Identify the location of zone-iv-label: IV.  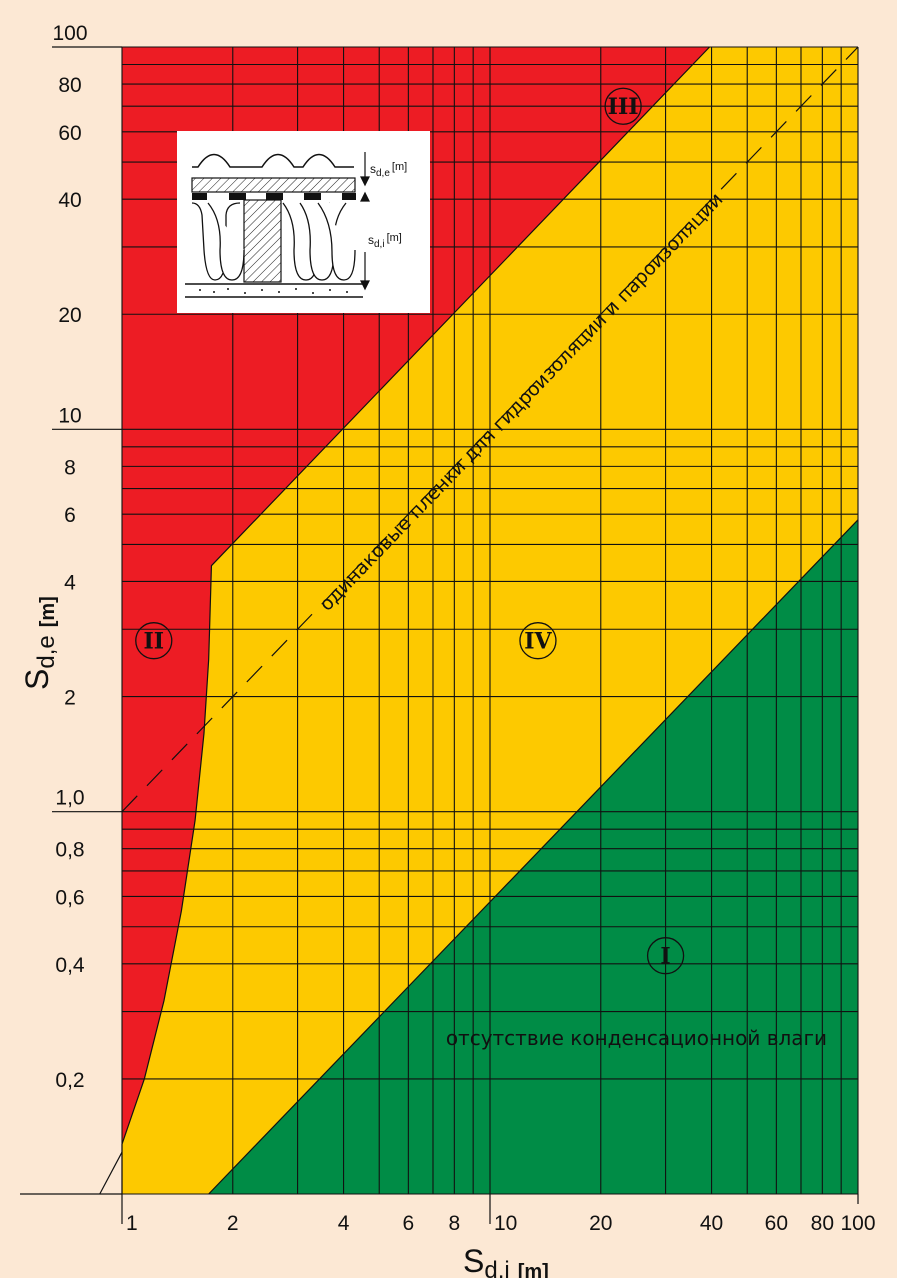
(538, 642).